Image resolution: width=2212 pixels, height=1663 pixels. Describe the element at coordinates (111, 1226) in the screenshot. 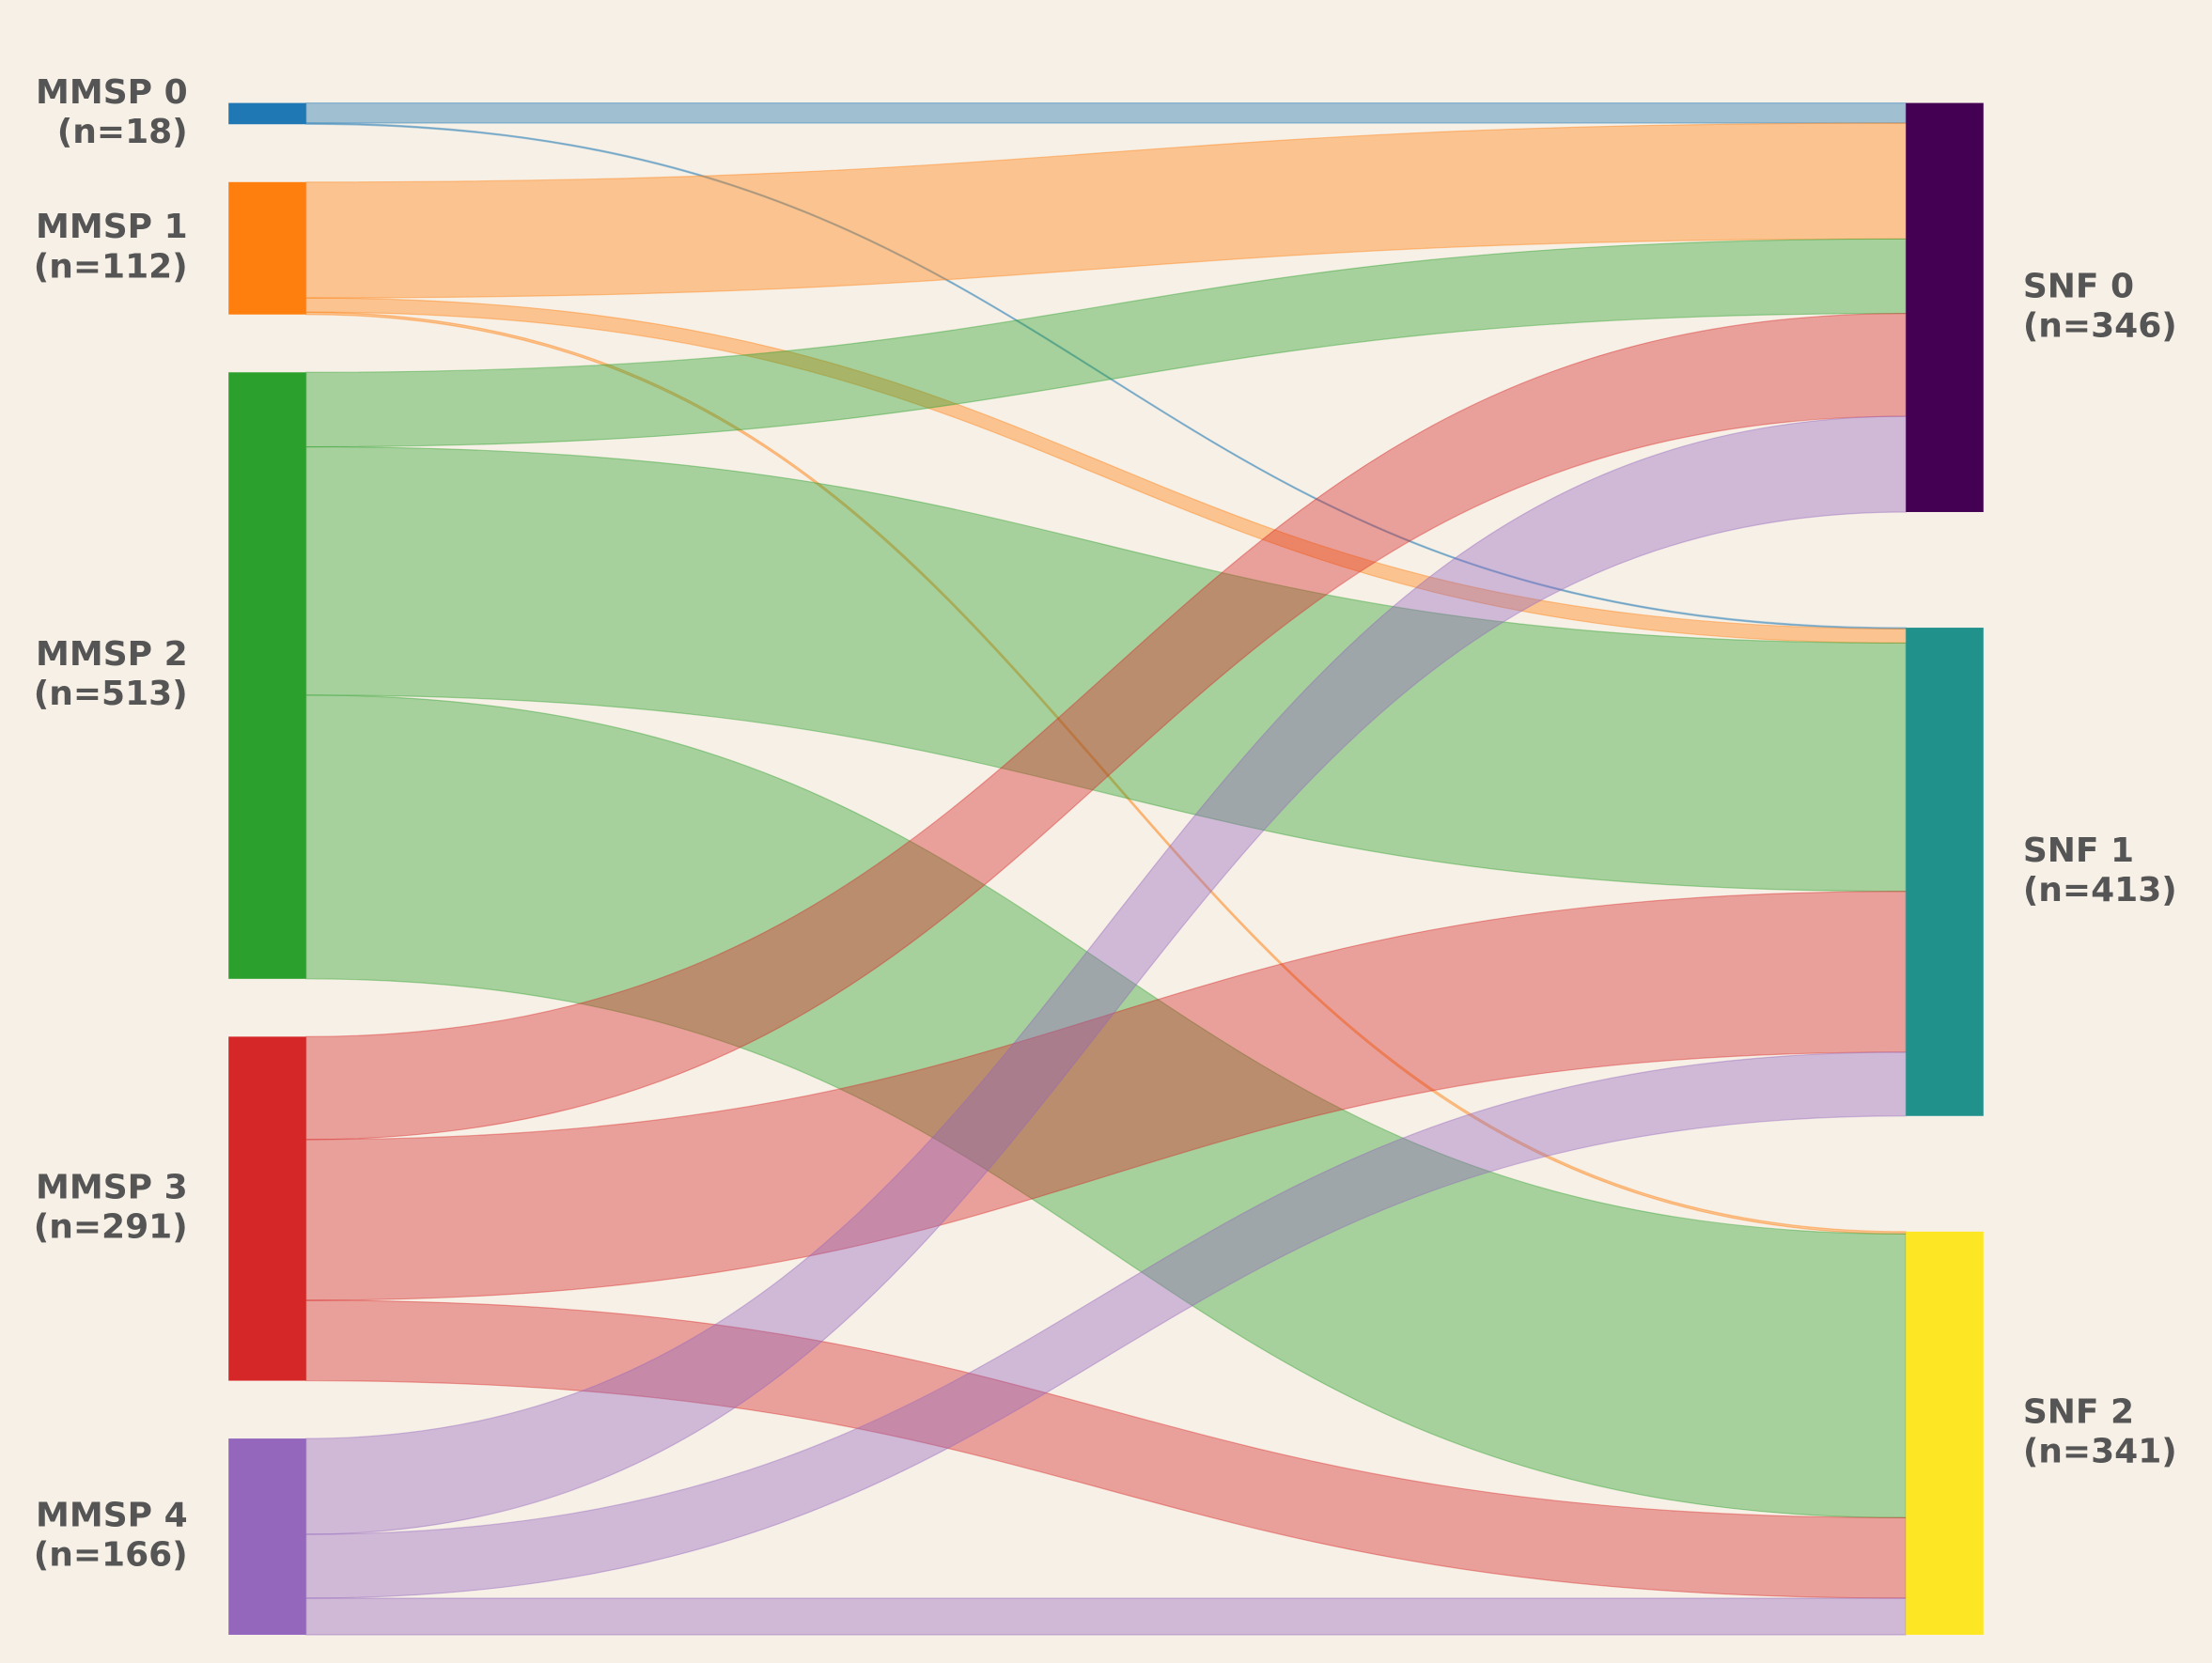

I see `node-count: (n=291)` at that location.